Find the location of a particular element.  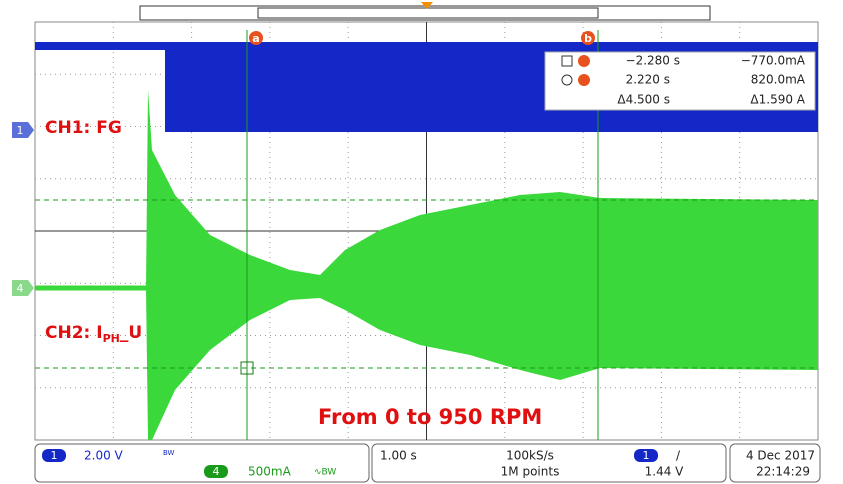

cursor-label: b is located at coordinates (588, 38).